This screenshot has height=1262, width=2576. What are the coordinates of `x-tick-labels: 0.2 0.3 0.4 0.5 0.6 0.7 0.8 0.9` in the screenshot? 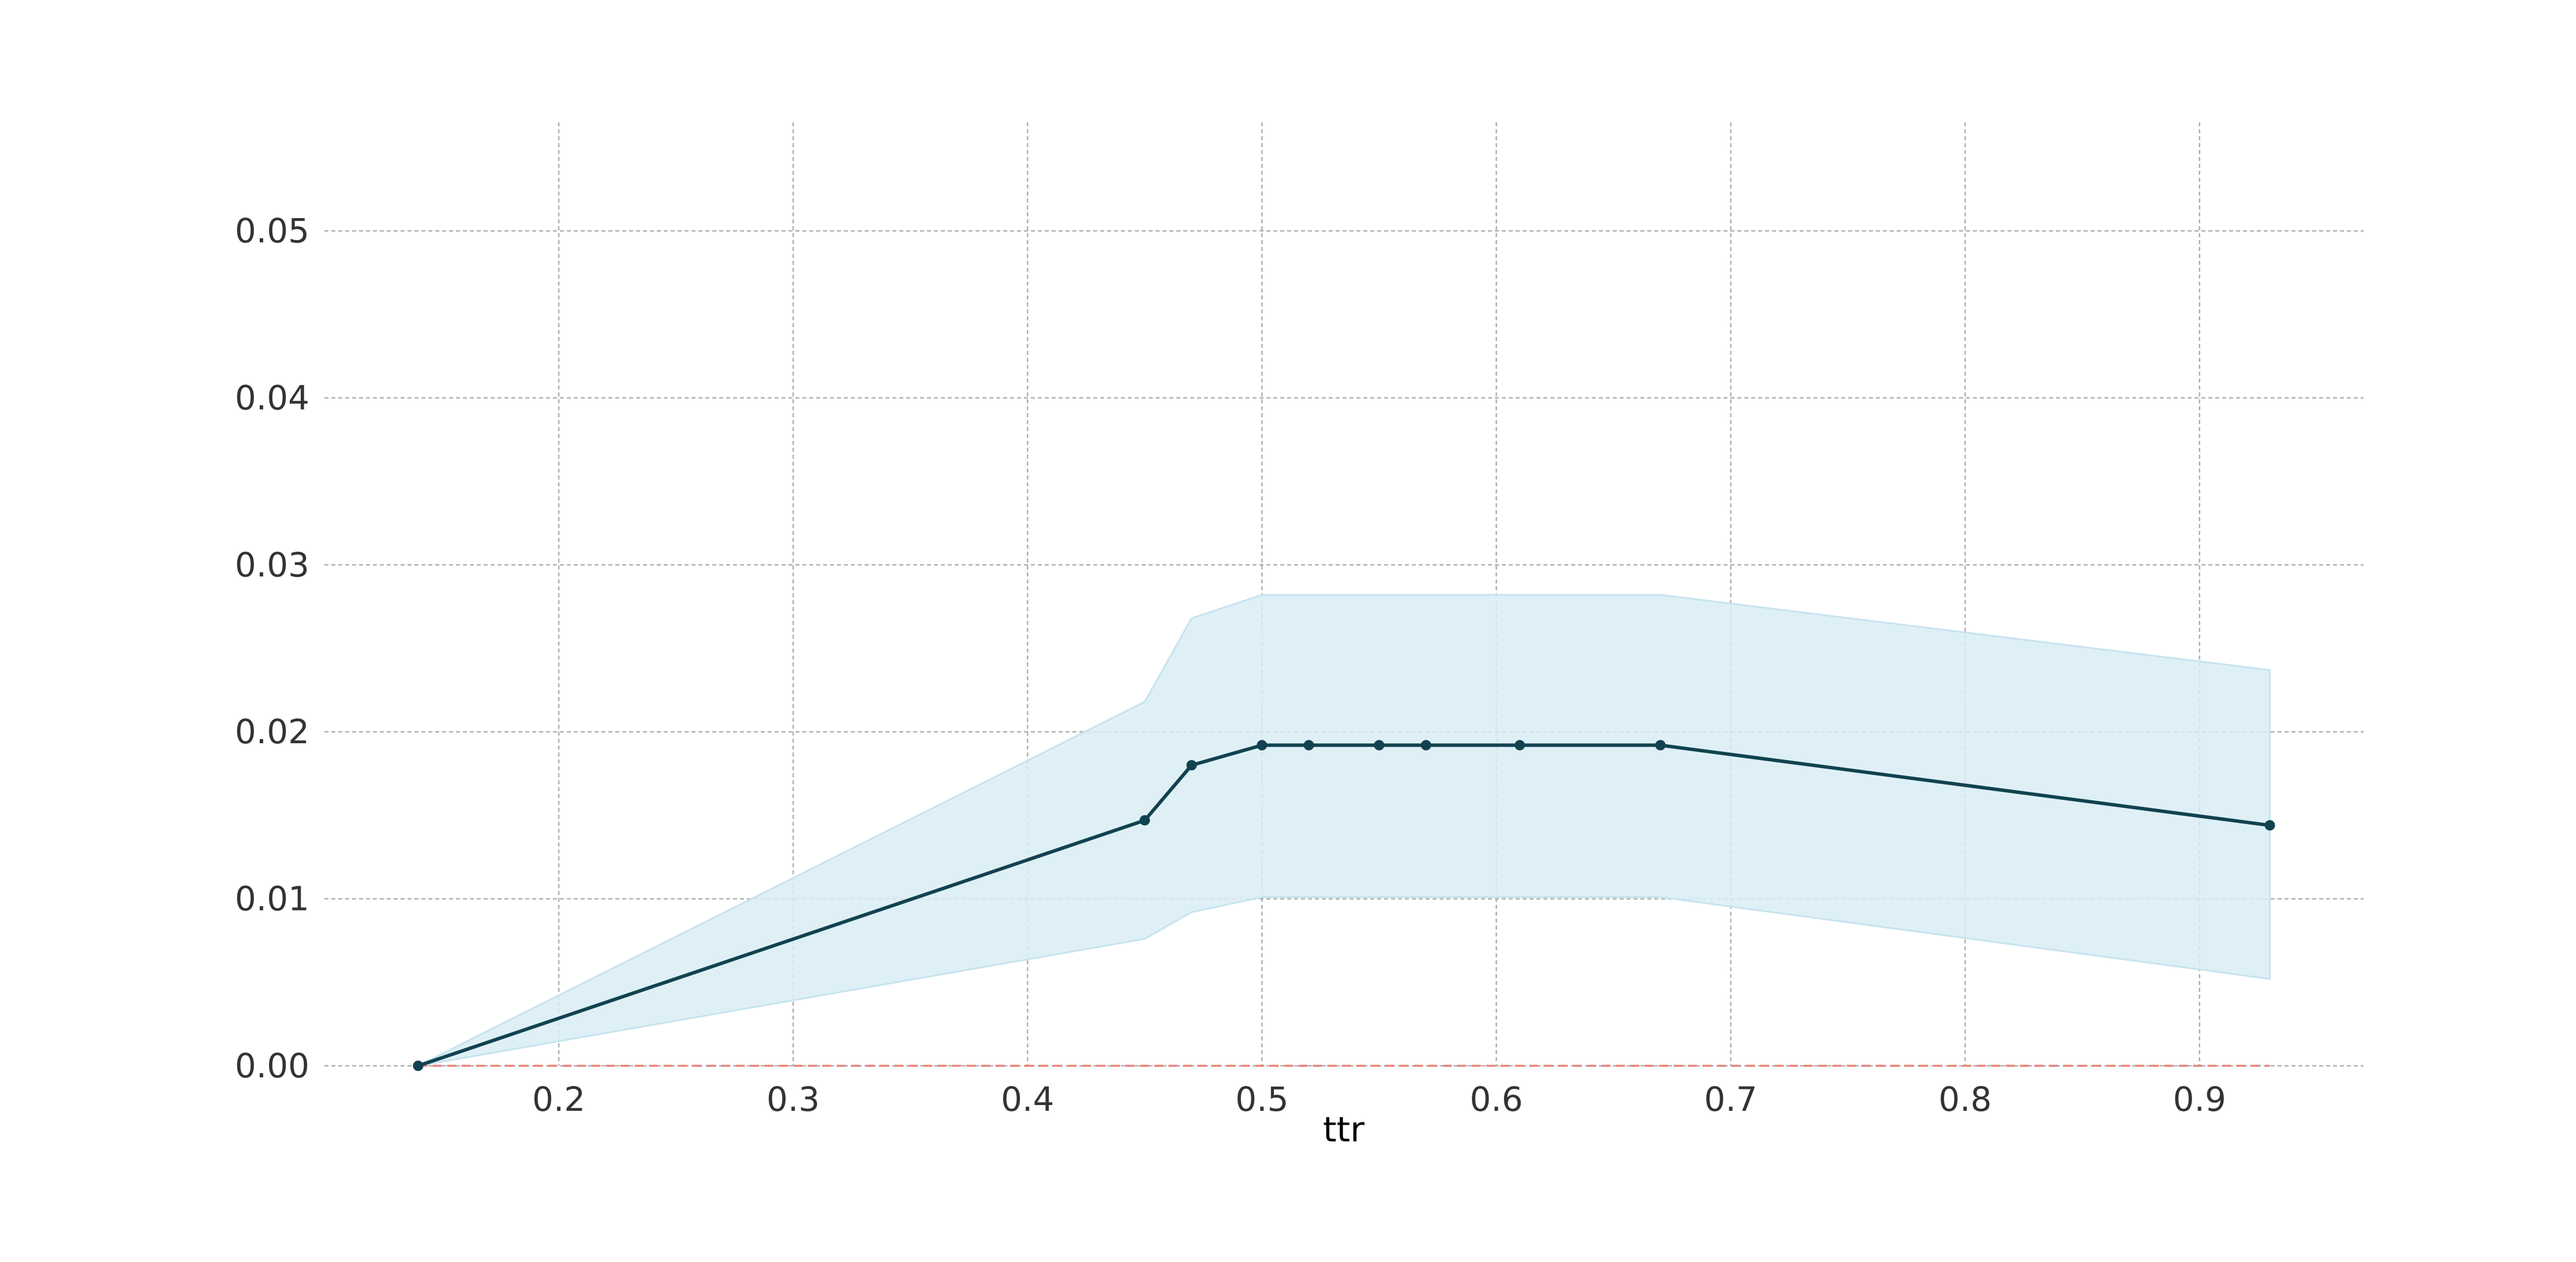 It's located at (1379, 1099).